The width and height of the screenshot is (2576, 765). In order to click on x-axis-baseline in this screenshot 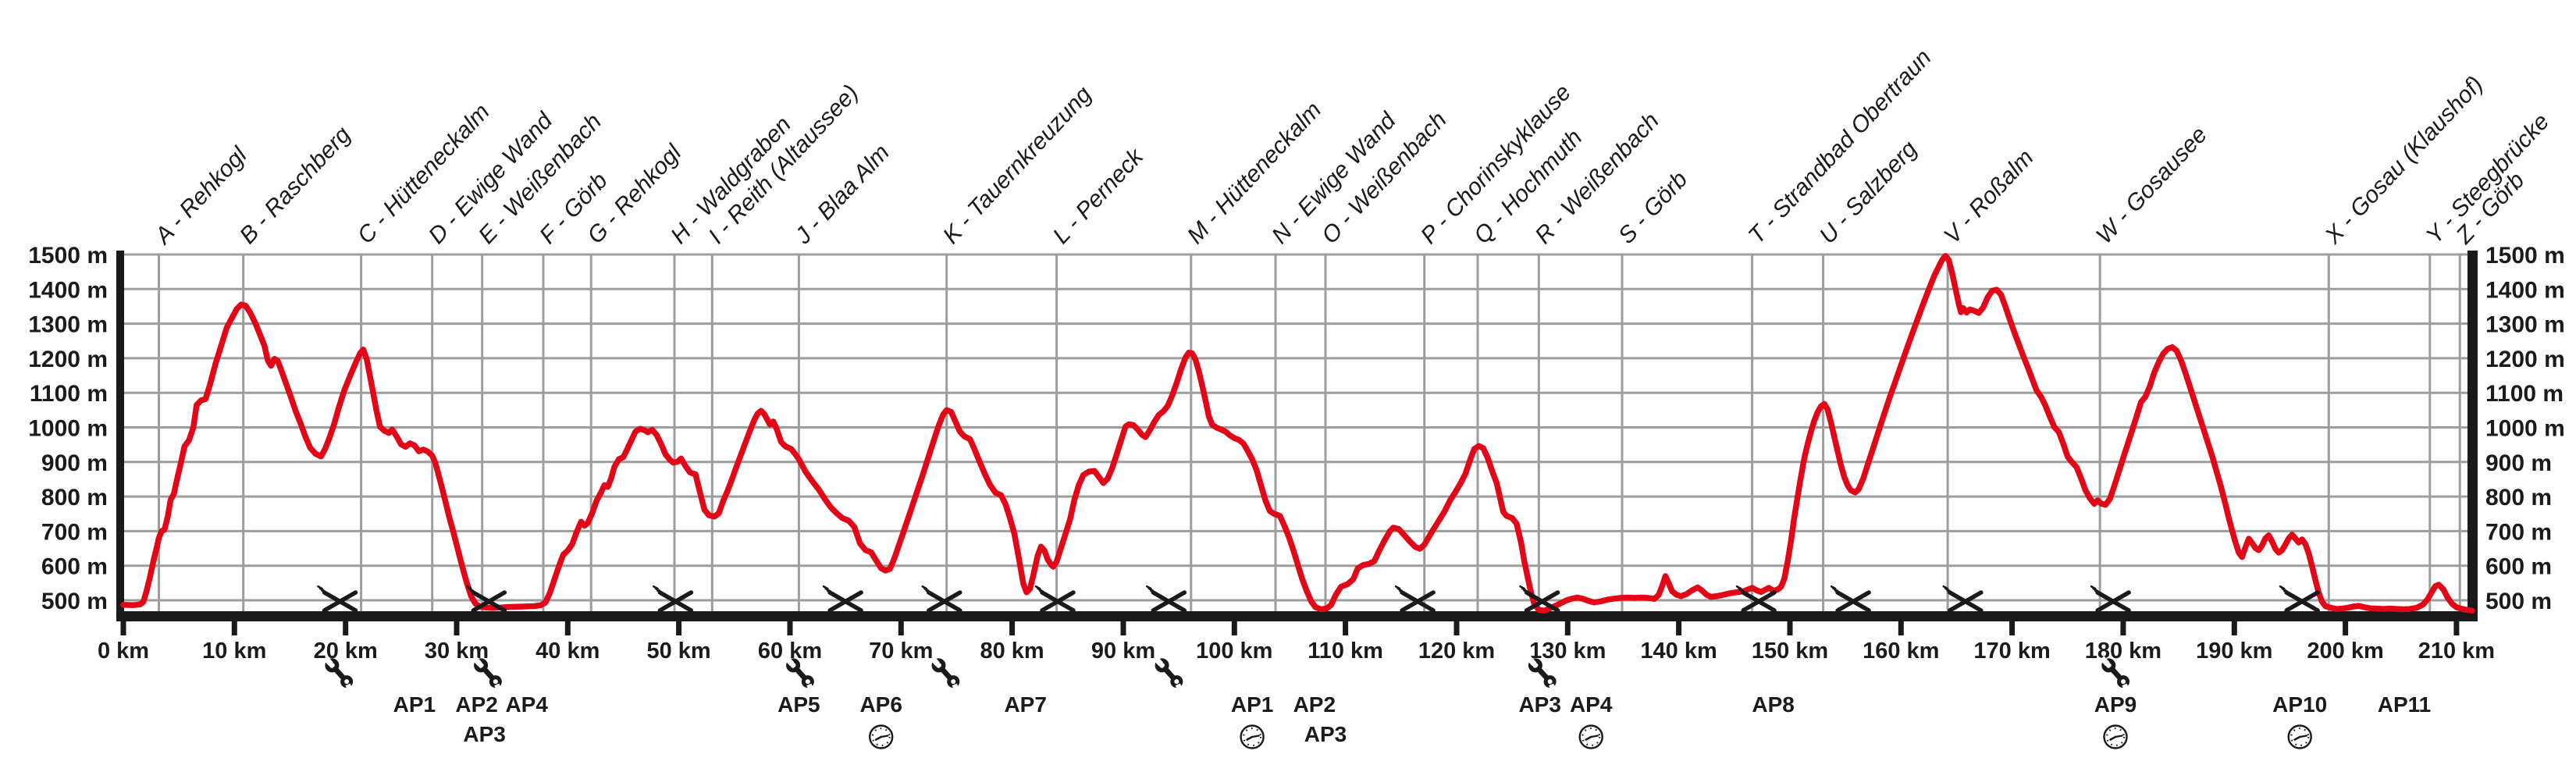, I will do `click(1297, 616)`.